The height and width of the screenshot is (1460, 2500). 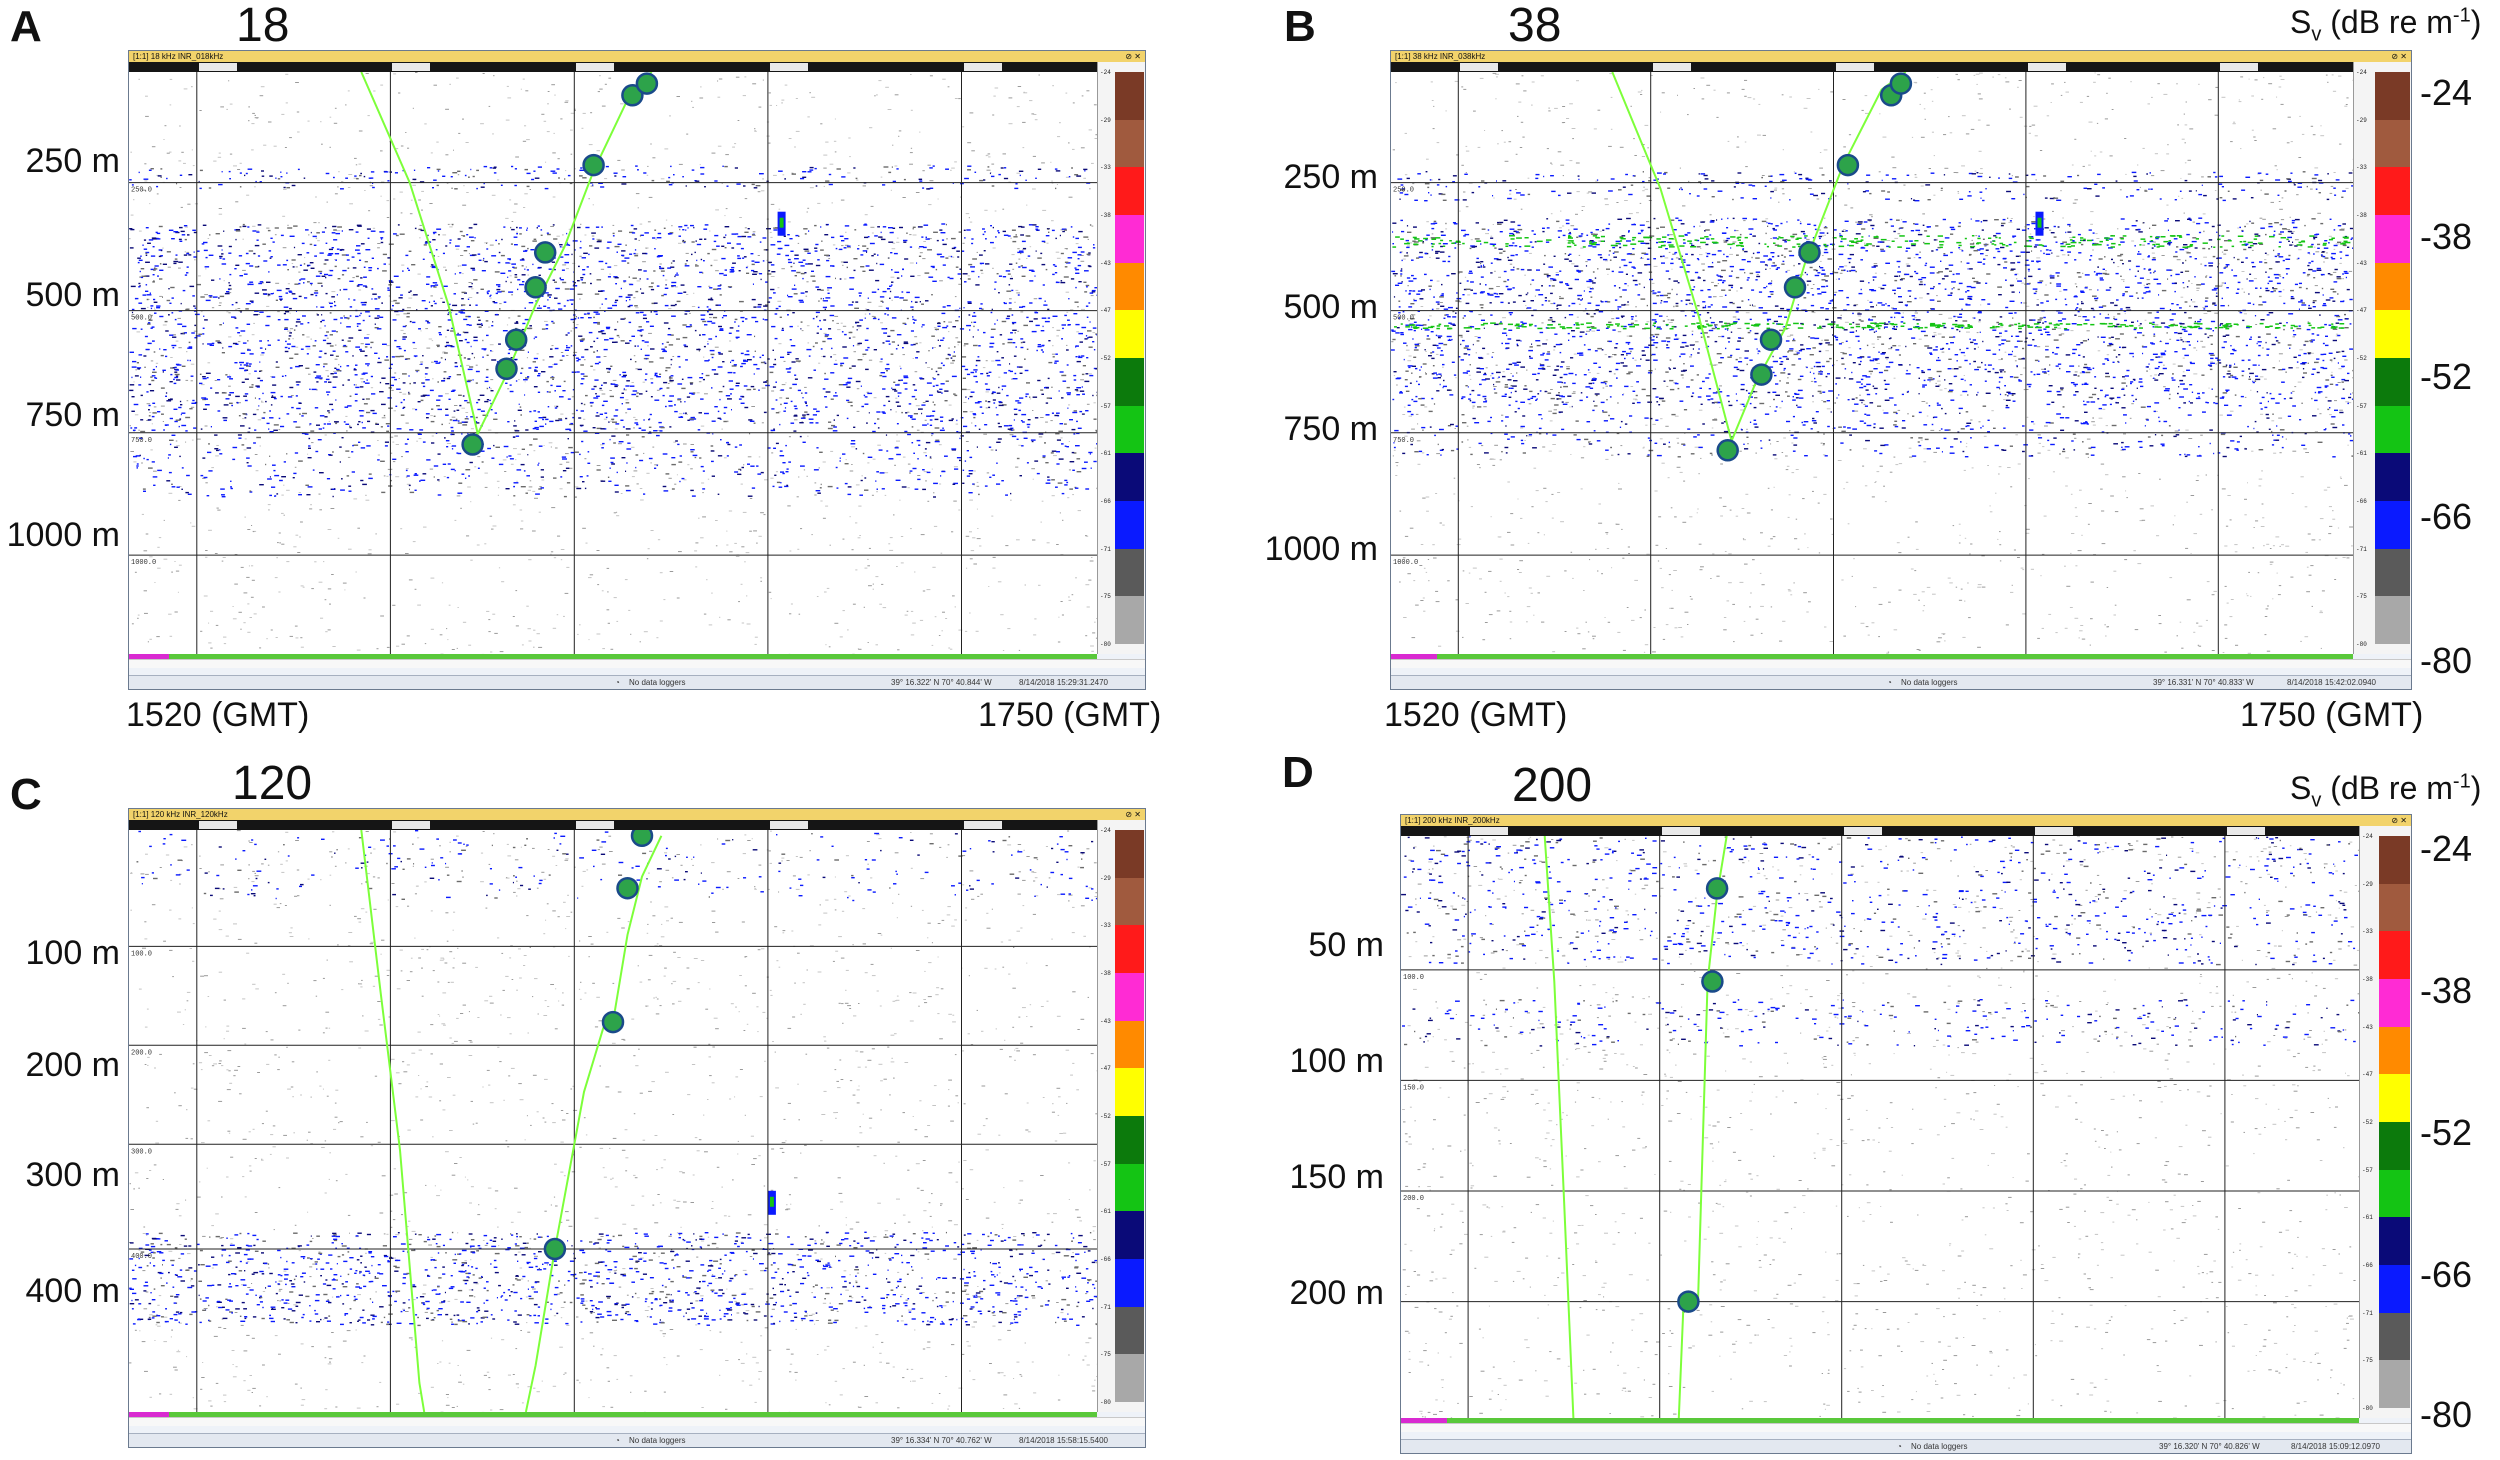 I want to click on window-close-icon: ⊘ ✕, so click(x=1133, y=56).